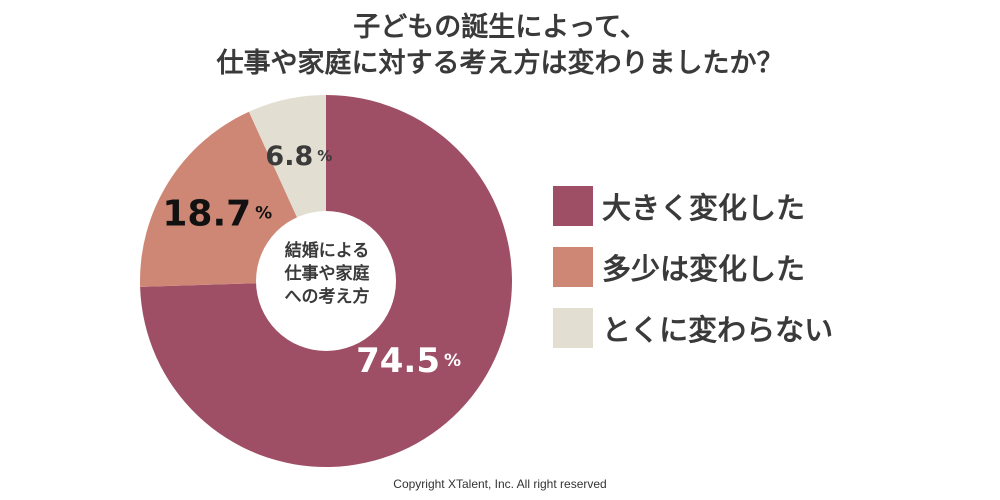  I want to click on value-label-some-change: 18.7%, so click(217, 213).